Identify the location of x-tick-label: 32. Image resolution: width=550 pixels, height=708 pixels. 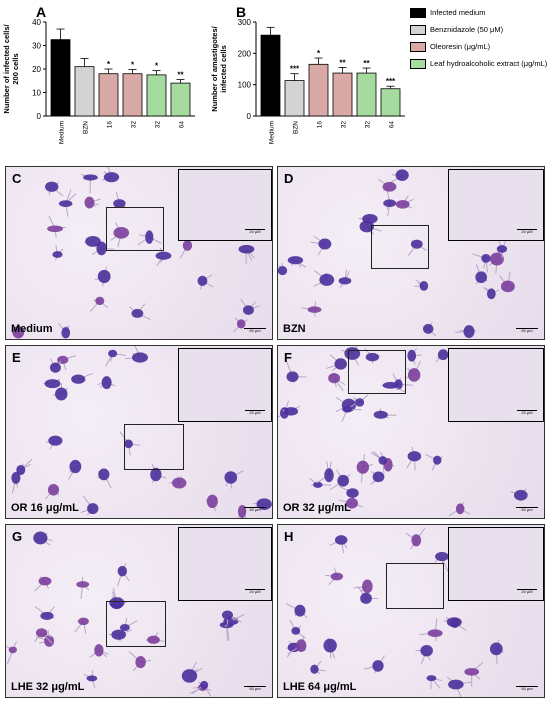
(344, 125).